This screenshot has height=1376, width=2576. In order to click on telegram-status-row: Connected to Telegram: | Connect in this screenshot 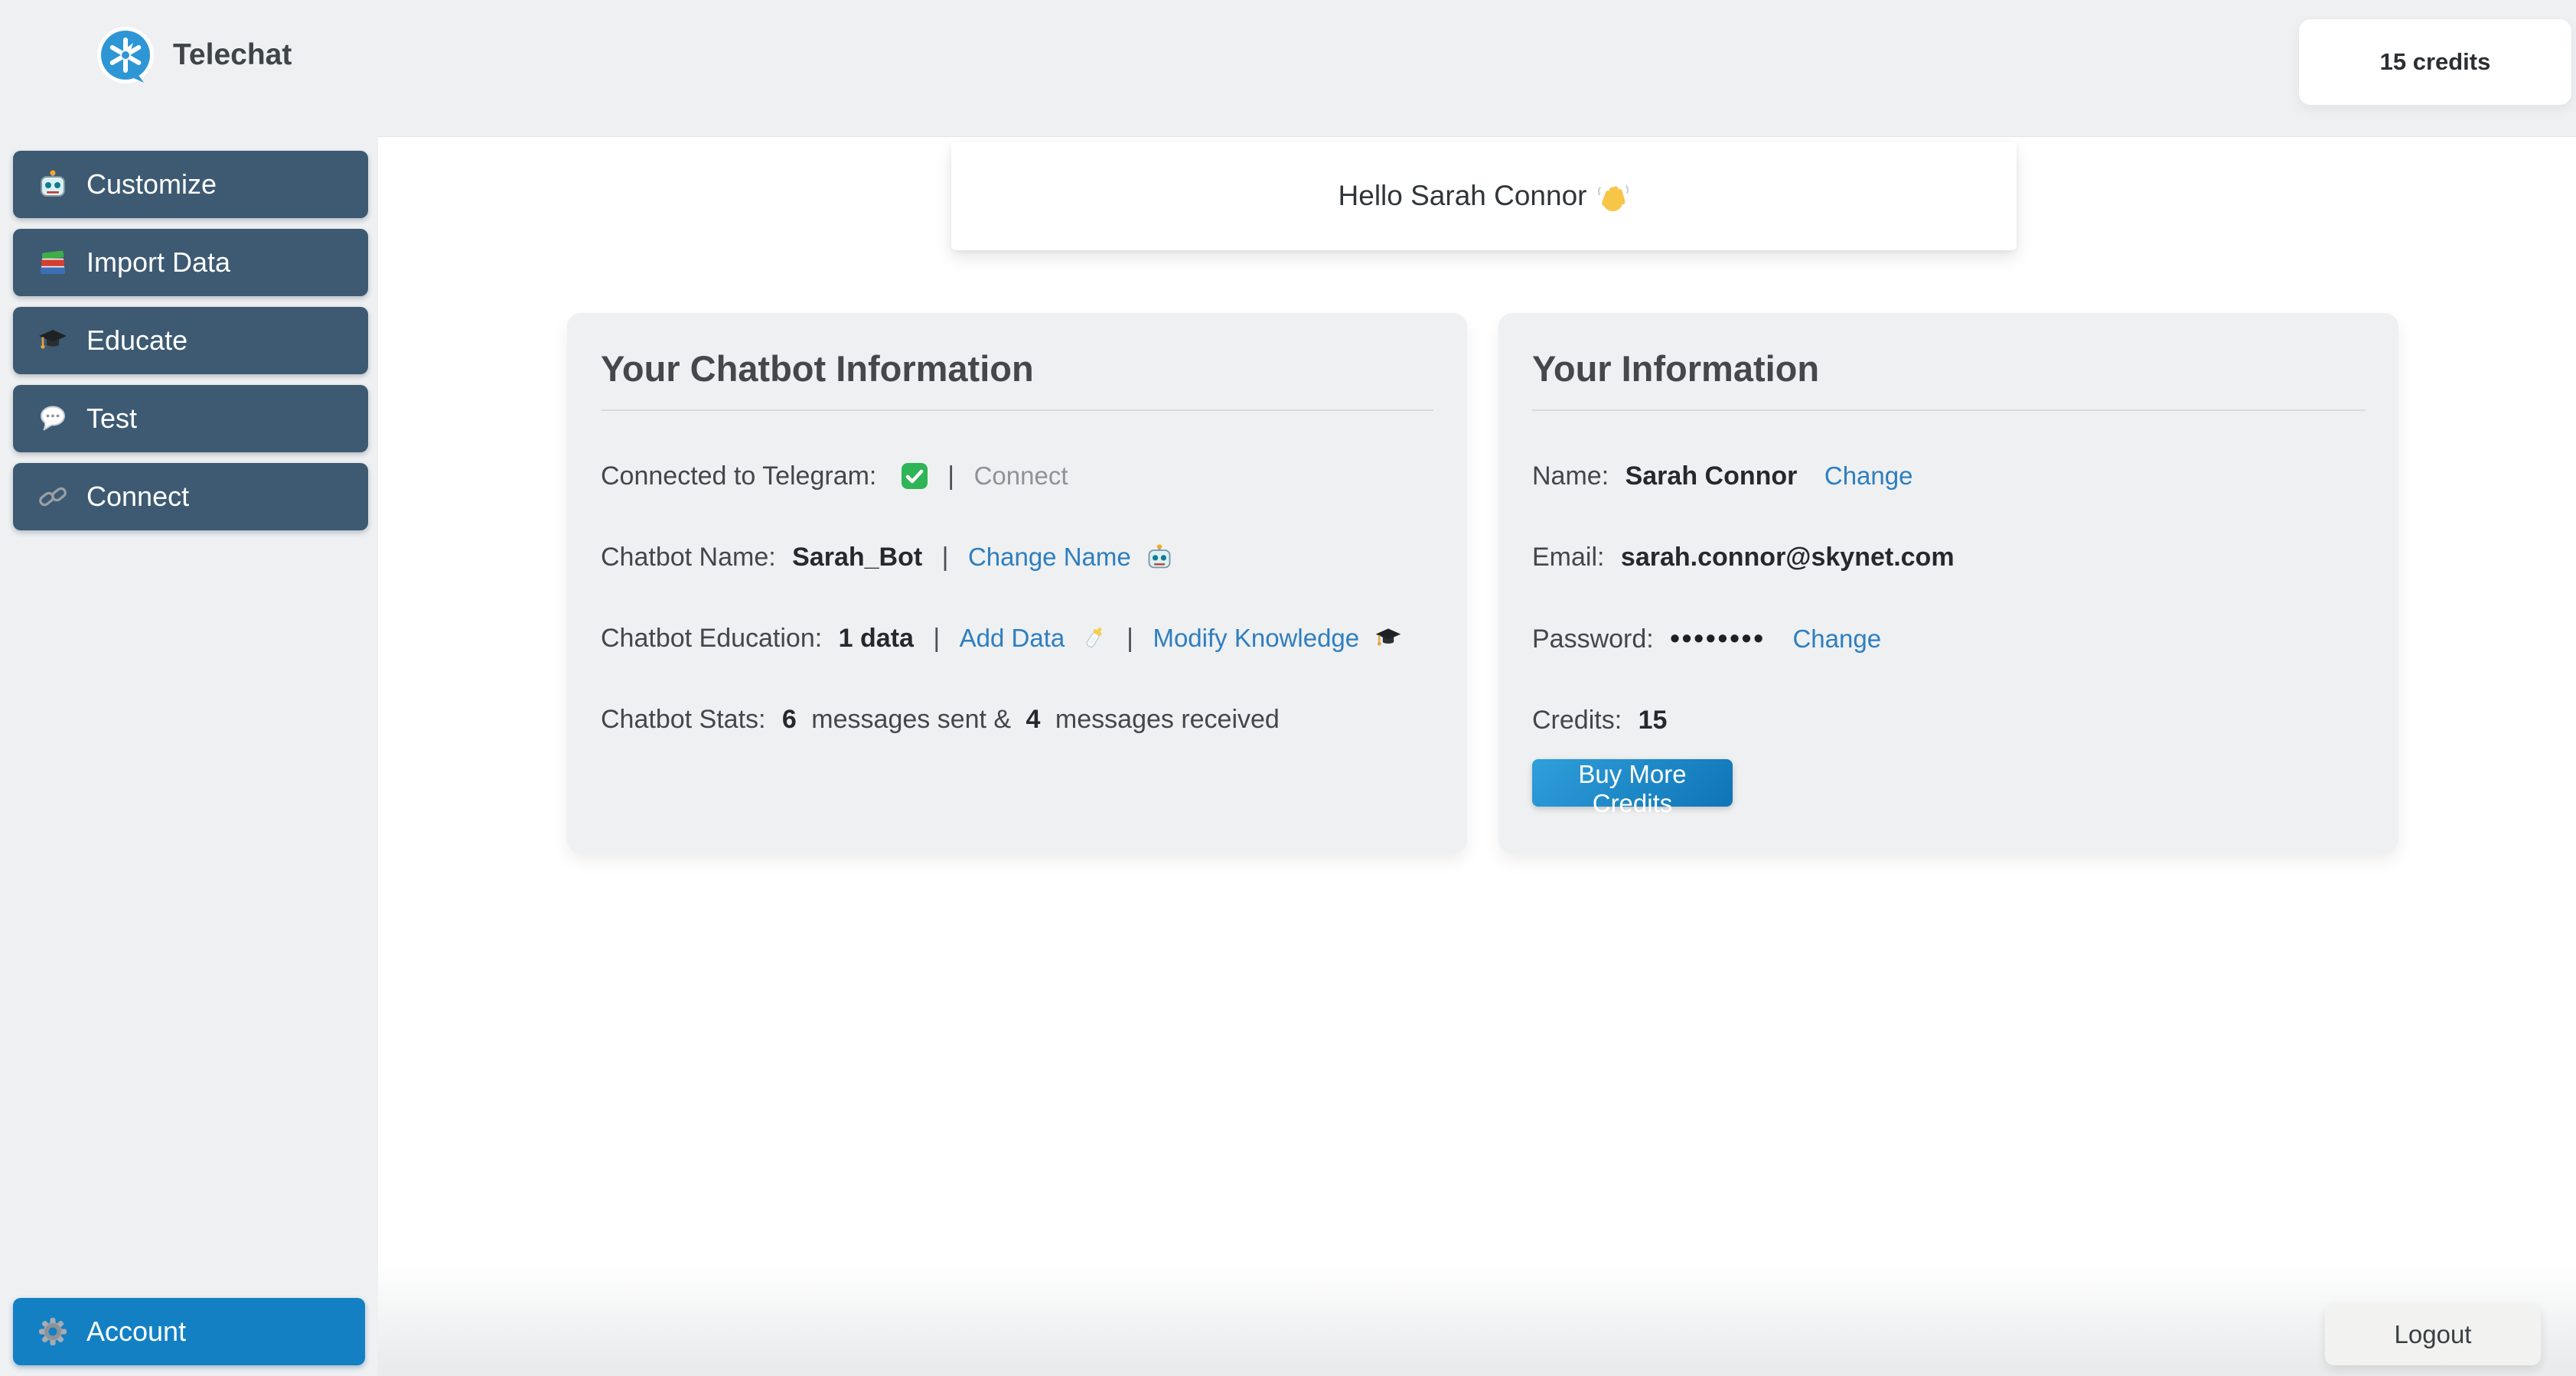, I will do `click(1017, 476)`.